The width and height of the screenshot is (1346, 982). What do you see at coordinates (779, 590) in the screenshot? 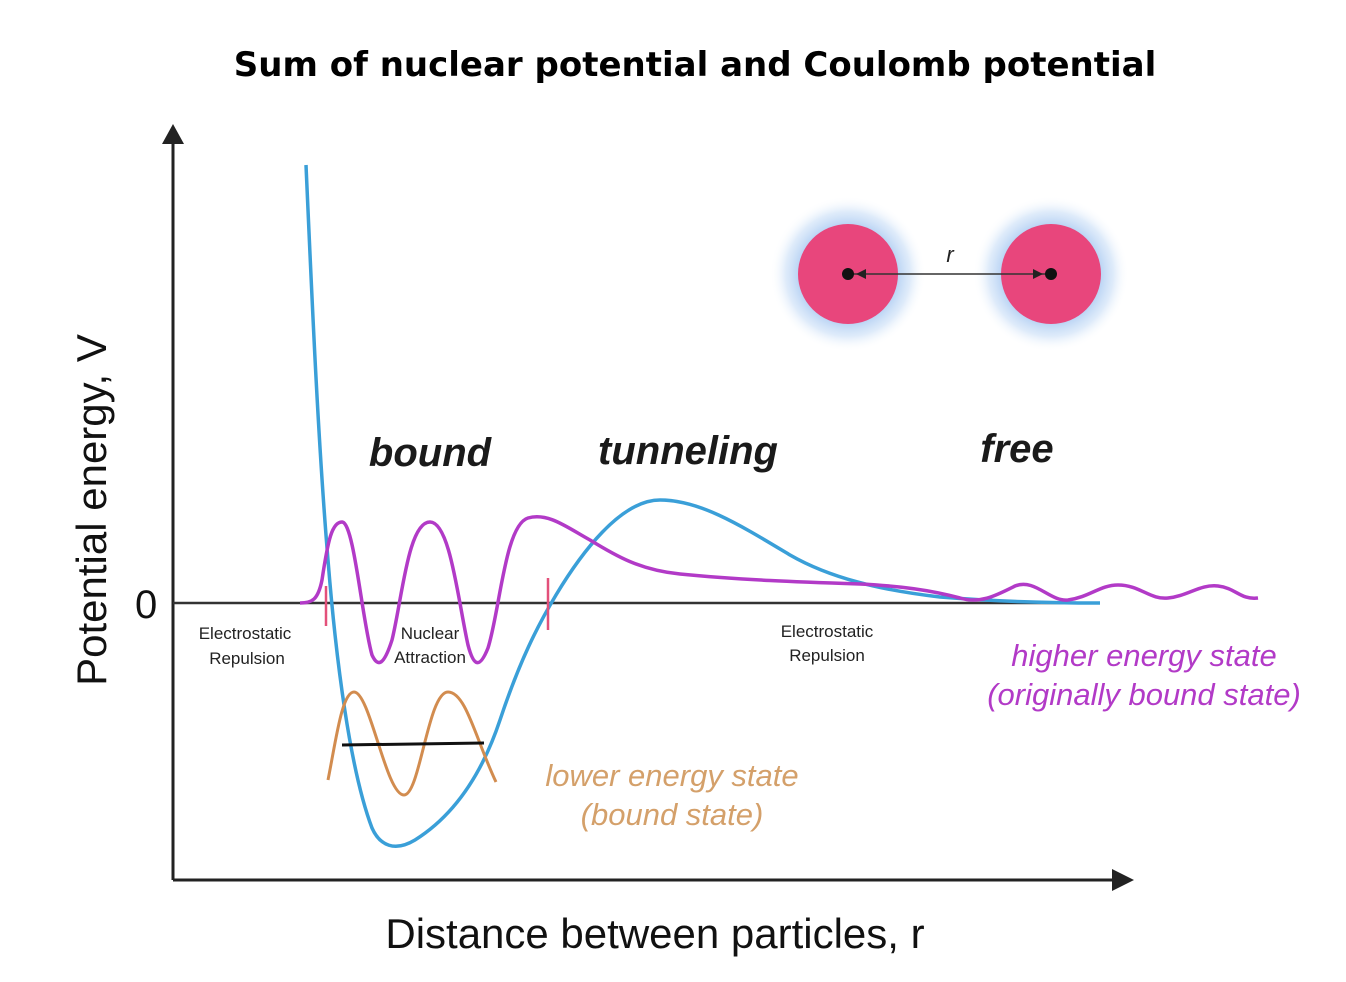
I see `higher-energy-wave` at bounding box center [779, 590].